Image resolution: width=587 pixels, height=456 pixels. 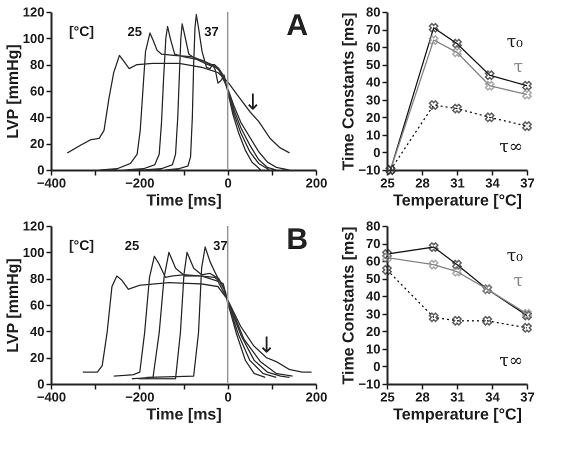 What do you see at coordinates (297, 25) in the screenshot?
I see `annotation: A` at bounding box center [297, 25].